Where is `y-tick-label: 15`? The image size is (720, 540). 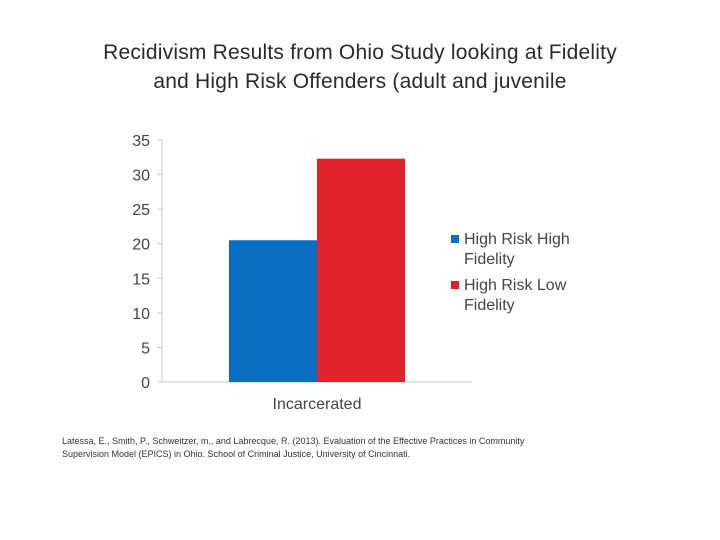
y-tick-label: 15 is located at coordinates (141, 279).